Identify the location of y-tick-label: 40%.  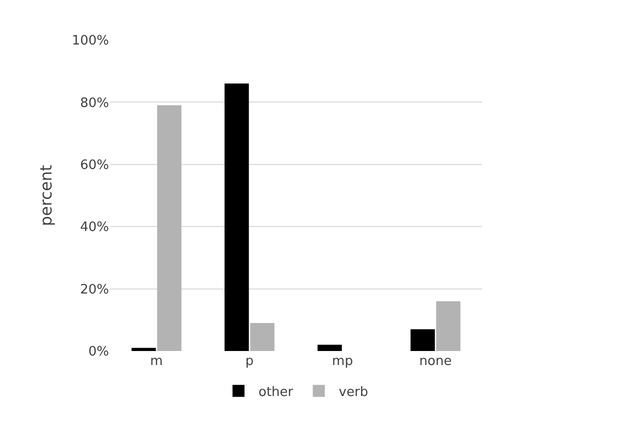
(94, 228).